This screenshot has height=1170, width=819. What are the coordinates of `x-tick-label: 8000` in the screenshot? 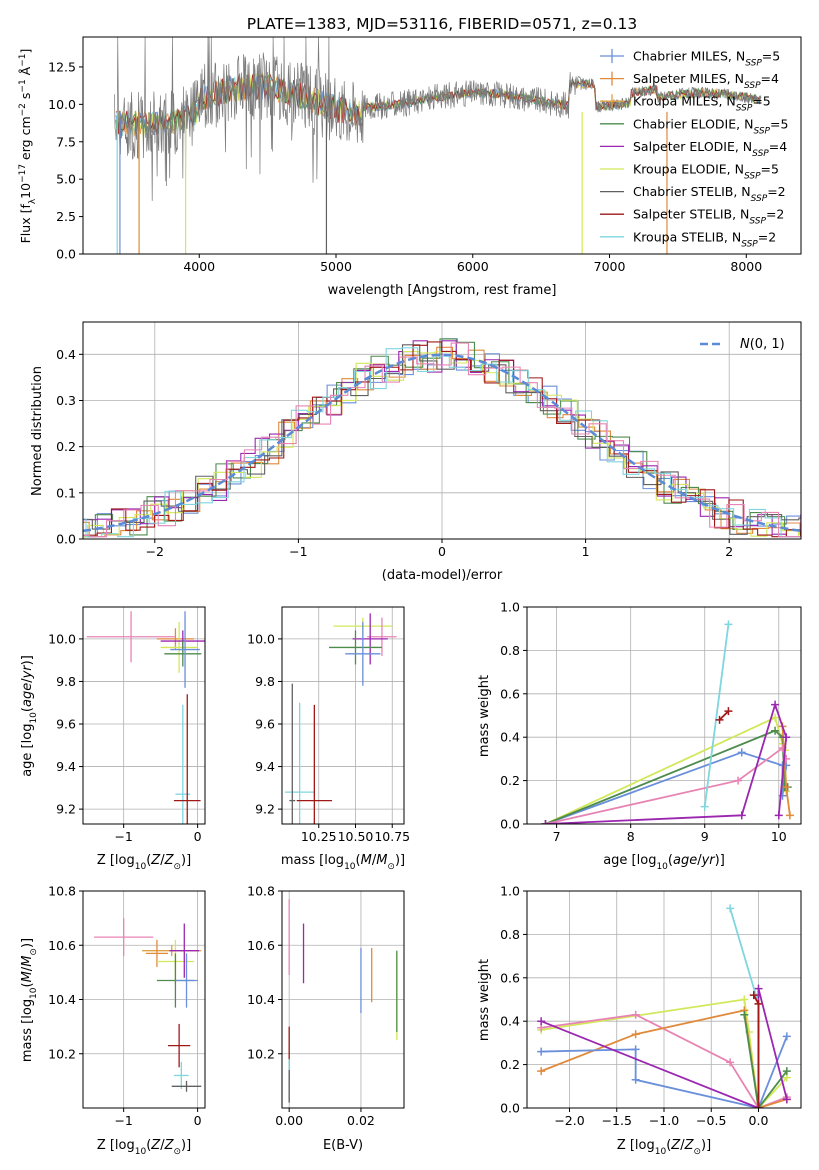 It's located at (746, 266).